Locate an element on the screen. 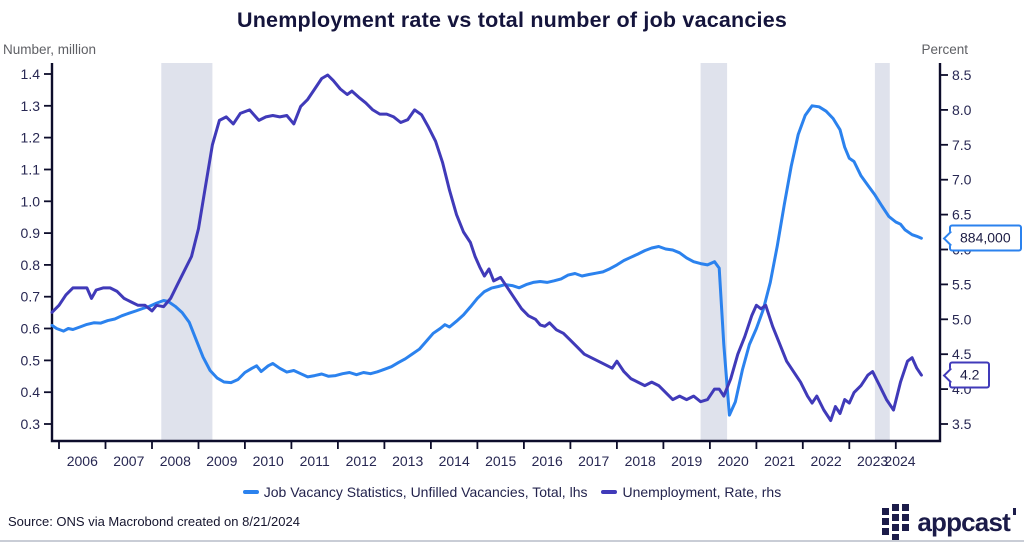 This screenshot has width=1024, height=542. svg-text: 2013 is located at coordinates (407, 461).